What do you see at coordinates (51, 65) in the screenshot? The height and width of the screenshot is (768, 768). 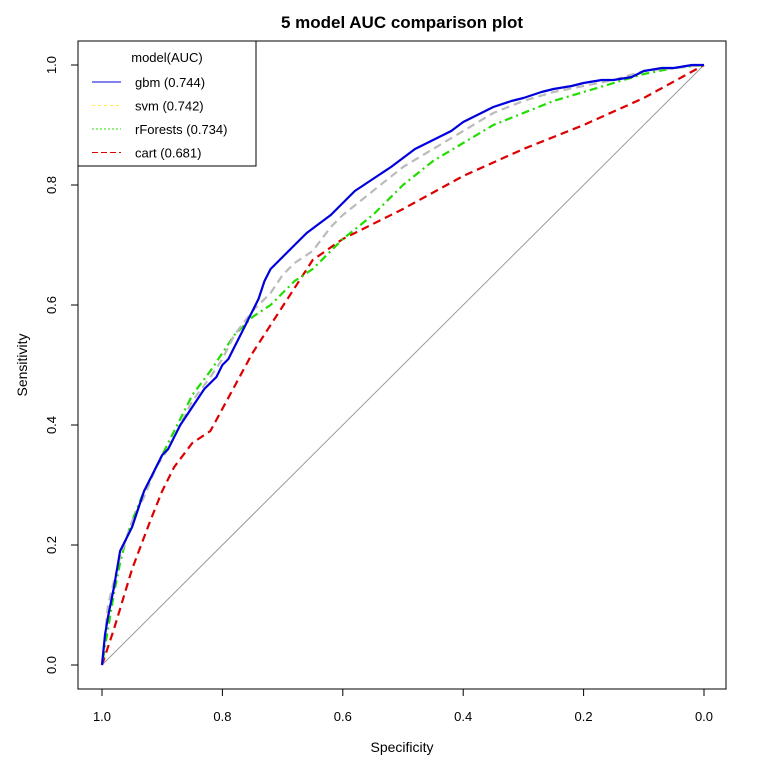 I see `y-tick-label: 1.0` at bounding box center [51, 65].